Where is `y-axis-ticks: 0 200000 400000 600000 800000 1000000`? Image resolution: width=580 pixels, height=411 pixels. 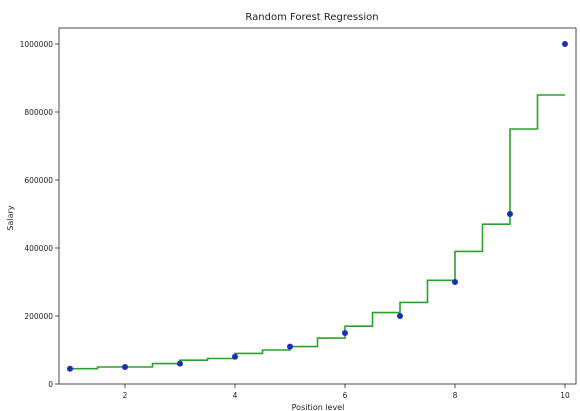 y-axis-ticks: 0 200000 400000 600000 800000 1000000 is located at coordinates (39, 214).